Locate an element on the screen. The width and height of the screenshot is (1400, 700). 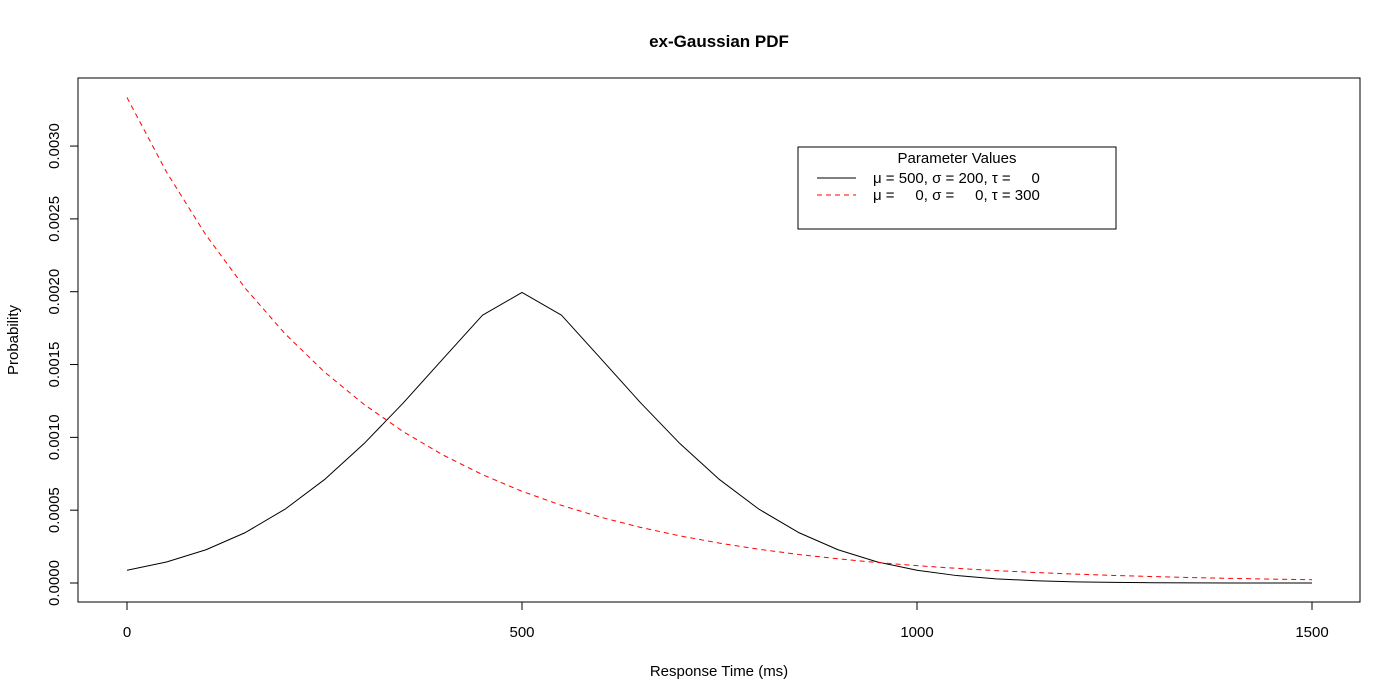
y-tick-label: 0.0005 is located at coordinates (54, 510).